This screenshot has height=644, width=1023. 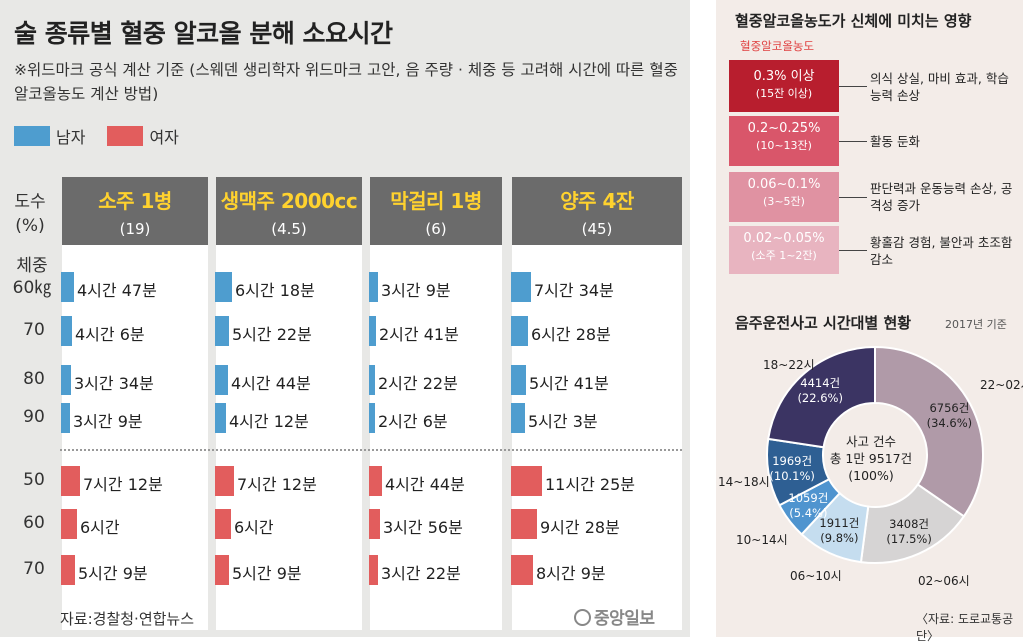 What do you see at coordinates (423, 527) in the screenshot?
I see `bar-label: 3시간 56분` at bounding box center [423, 527].